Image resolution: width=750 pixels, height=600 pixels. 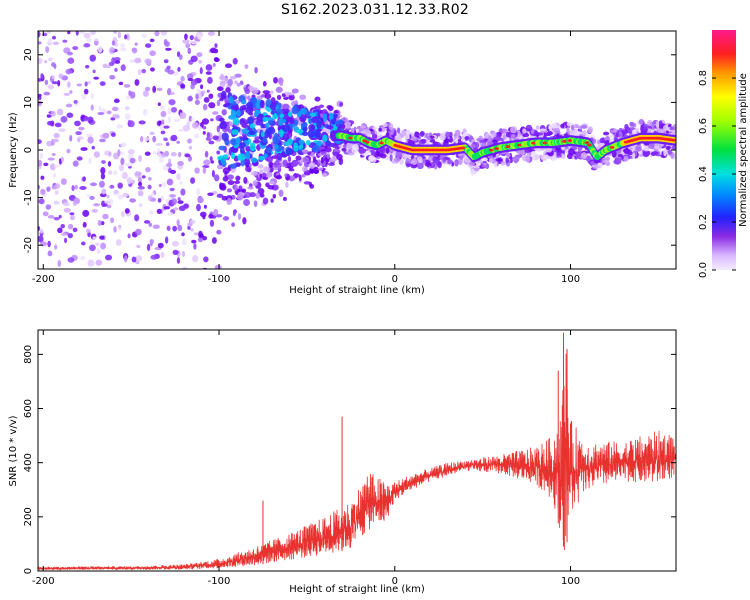 I want to click on colorbar-tick-label: 0.0, so click(x=703, y=270).